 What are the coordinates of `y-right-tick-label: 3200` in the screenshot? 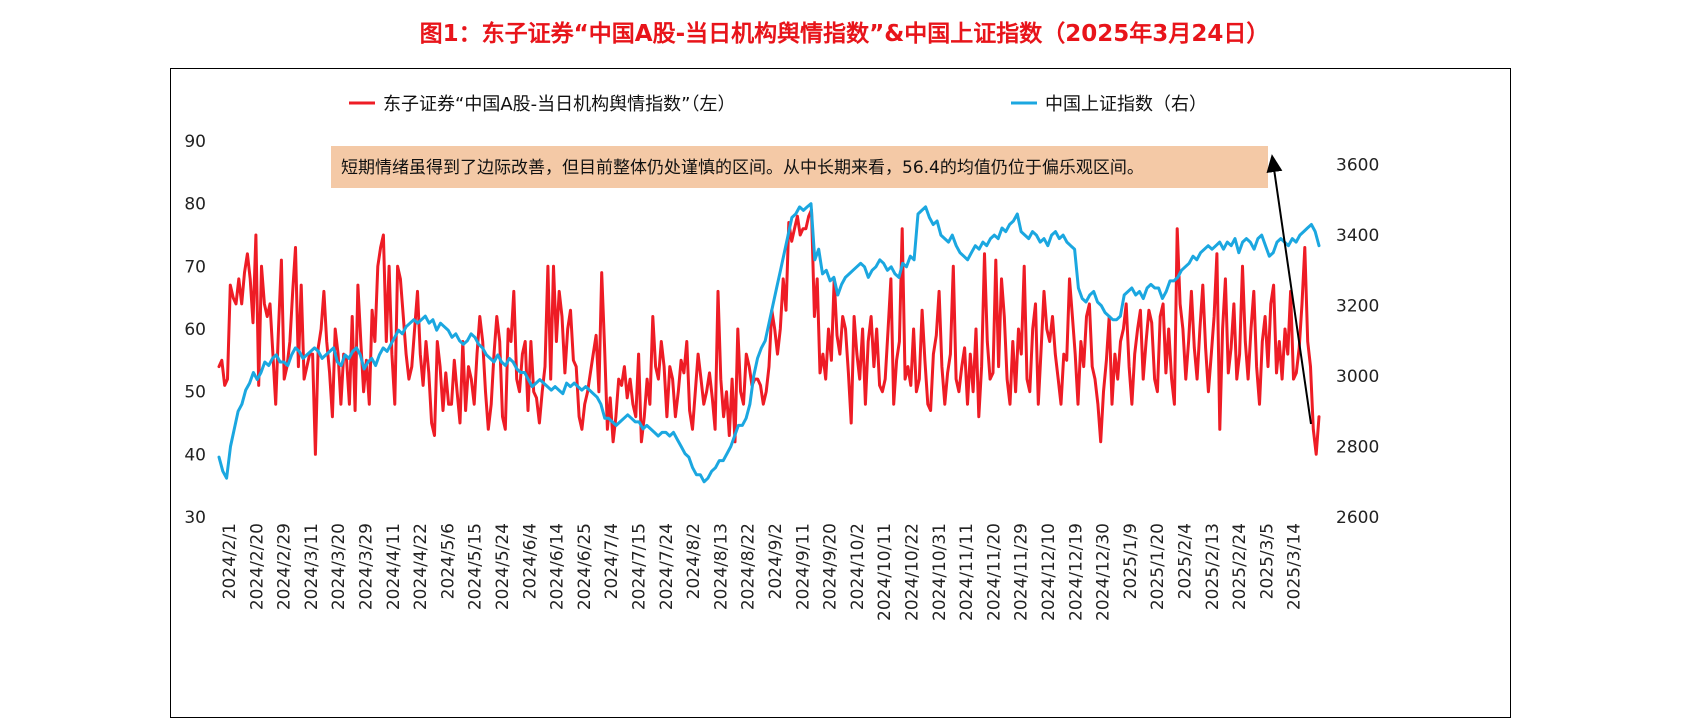 It's located at (1357, 307).